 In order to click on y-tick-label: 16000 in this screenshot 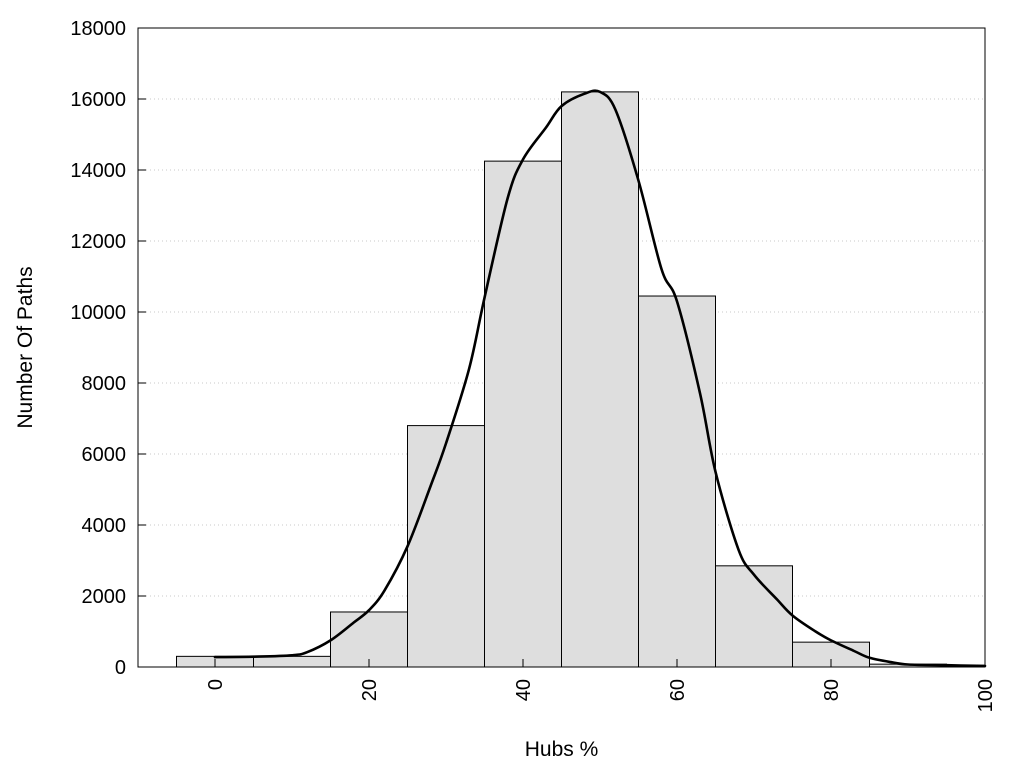, I will do `click(98, 100)`.